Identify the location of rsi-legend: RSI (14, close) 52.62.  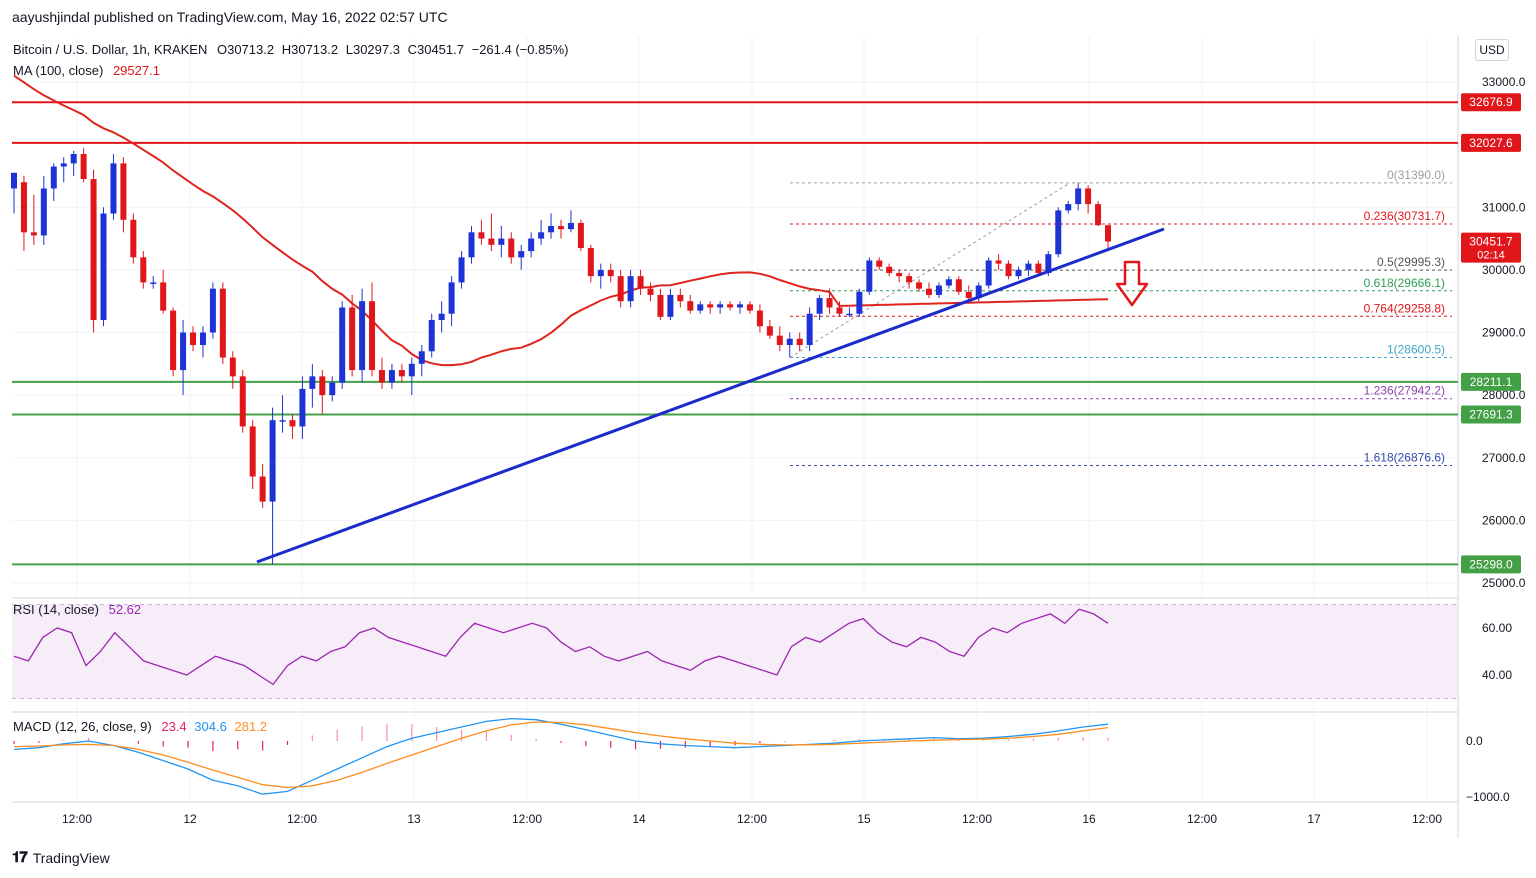
(77, 609).